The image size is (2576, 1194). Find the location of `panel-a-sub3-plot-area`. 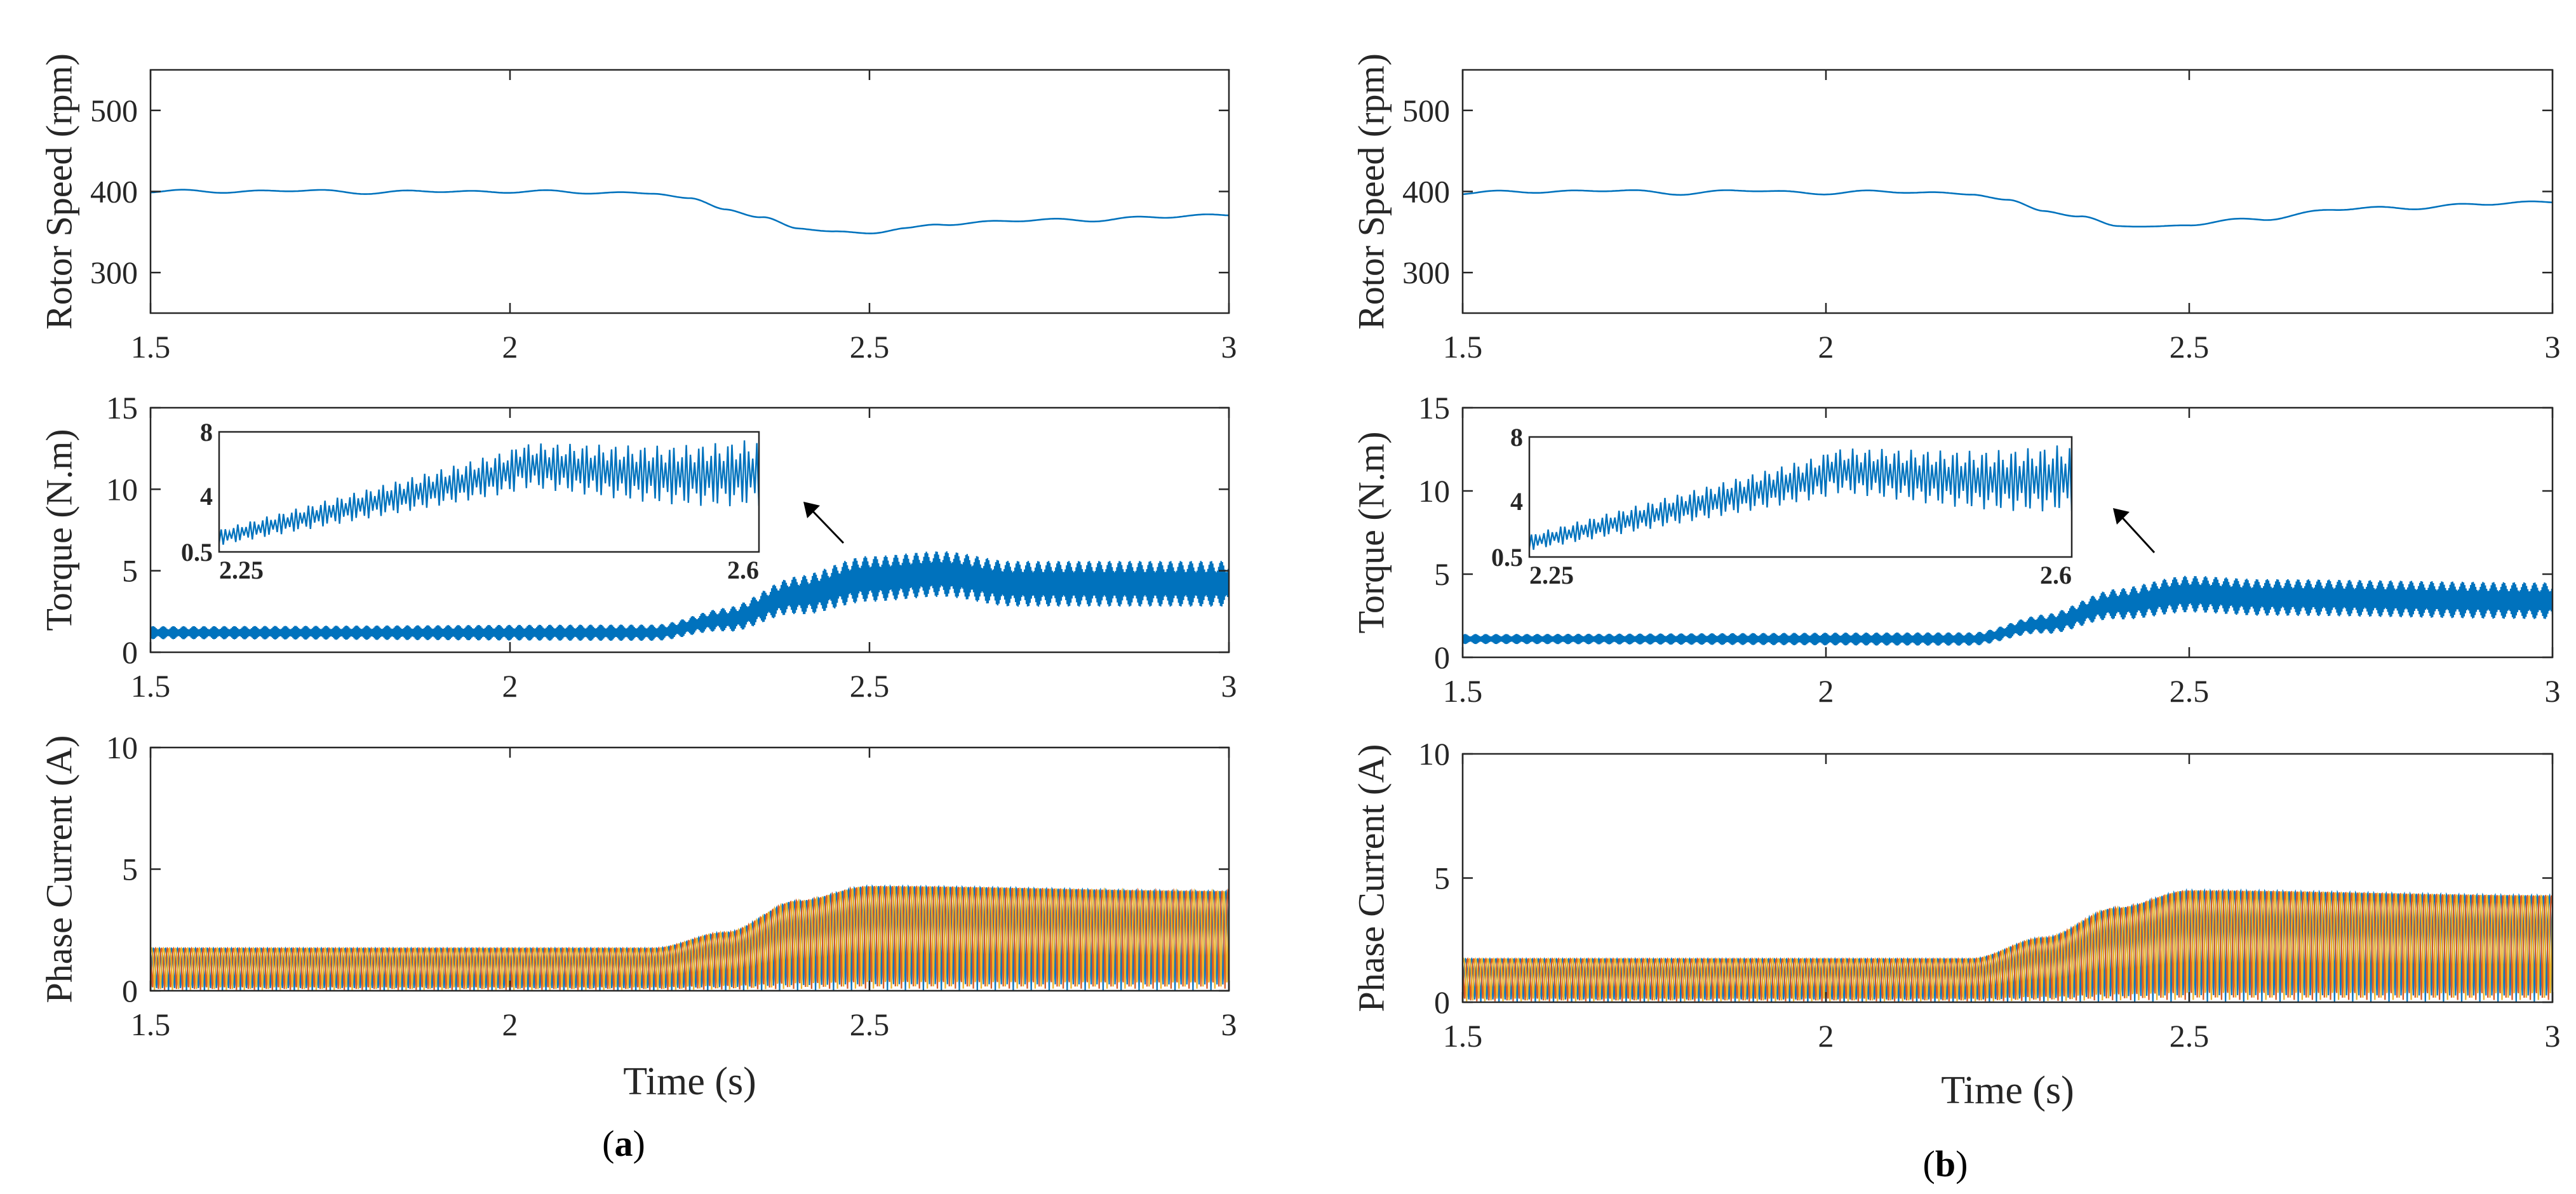

panel-a-sub3-plot-area is located at coordinates (690, 937).